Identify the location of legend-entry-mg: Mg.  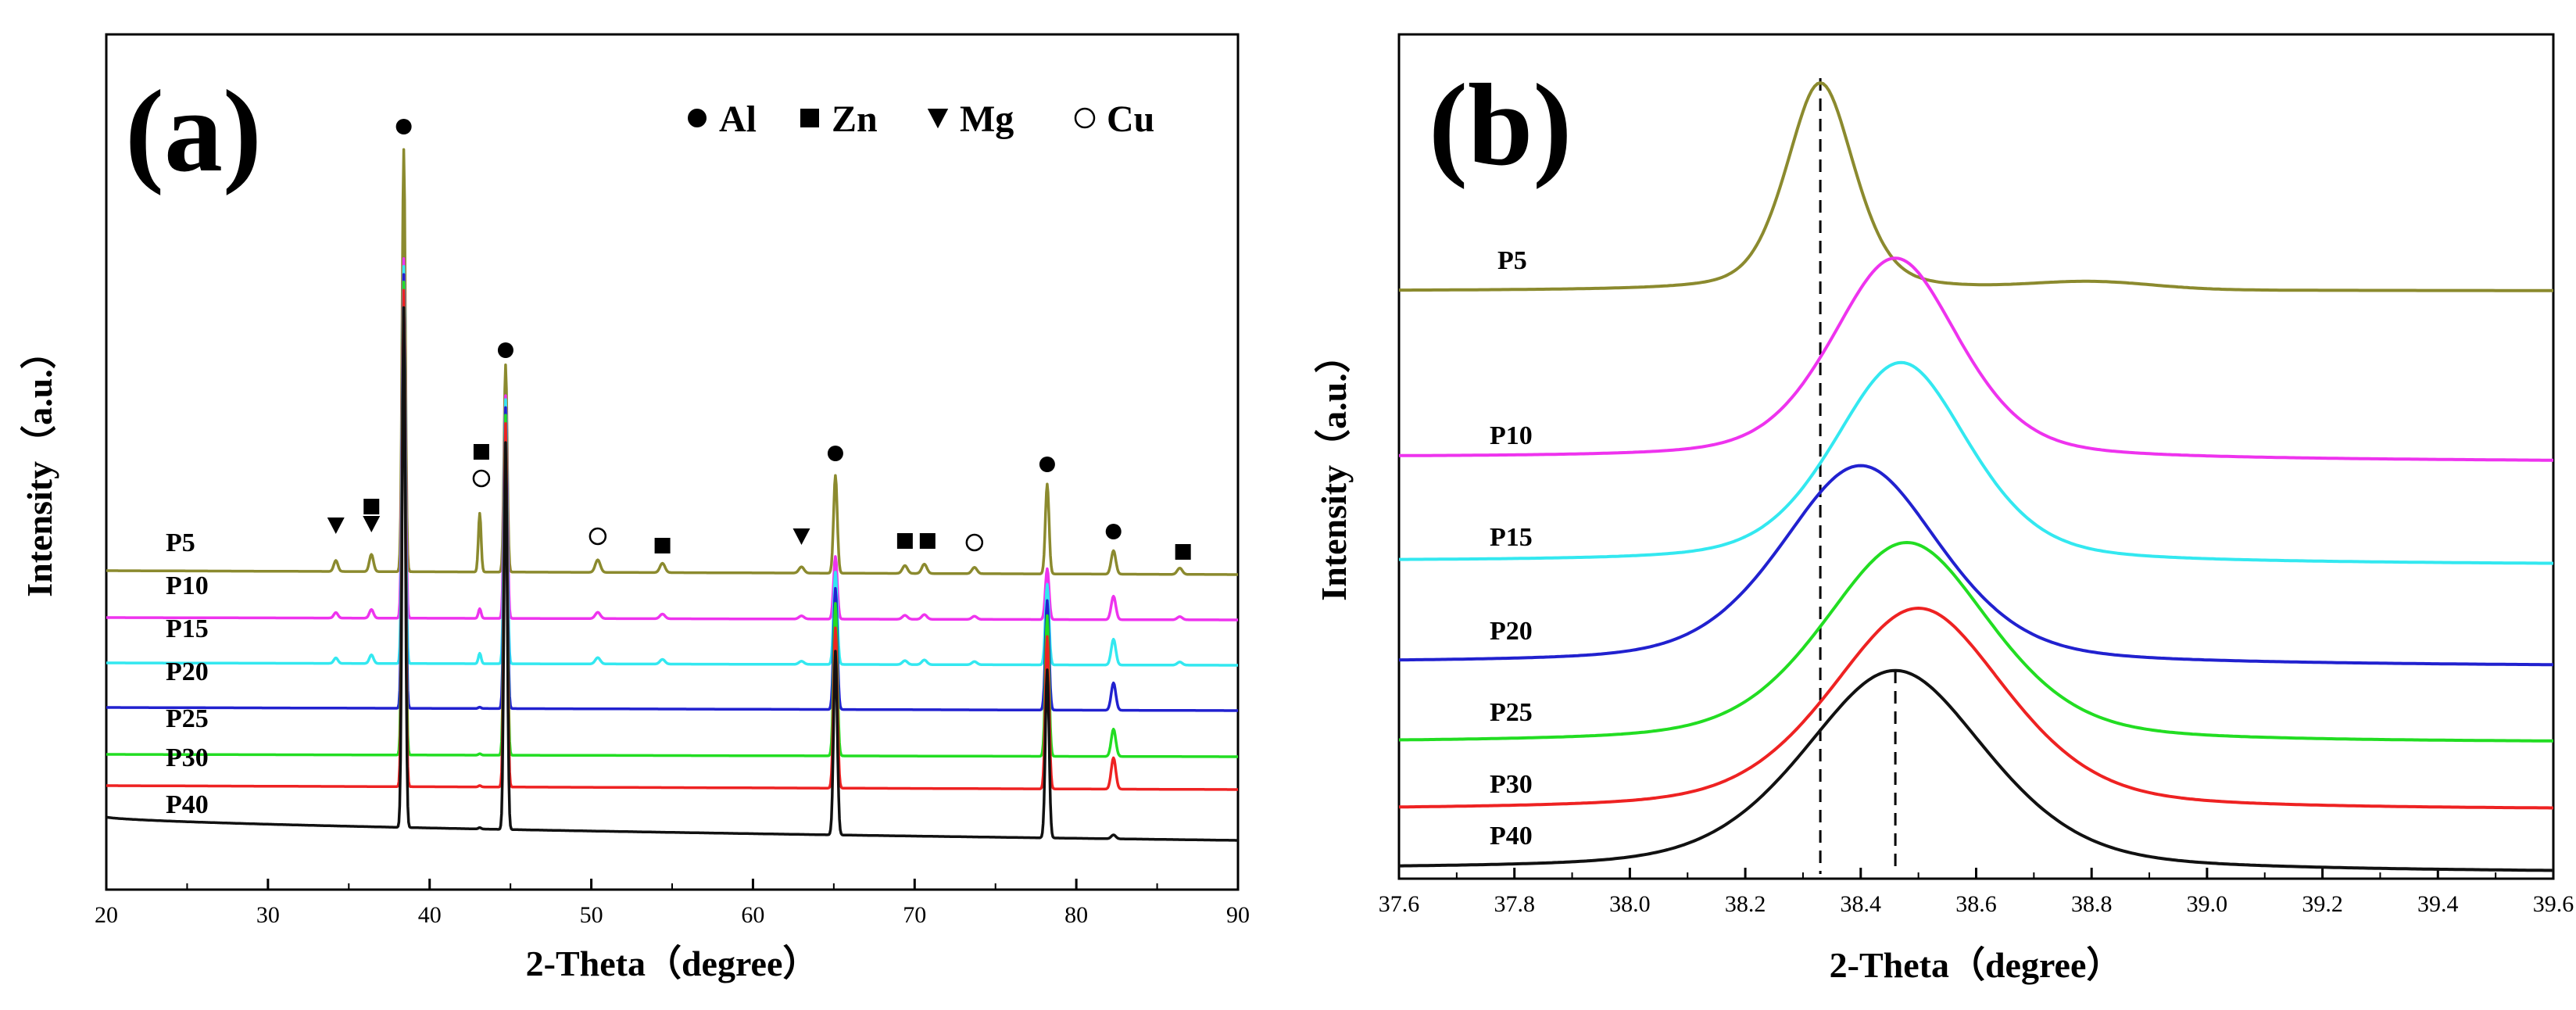
(970, 119).